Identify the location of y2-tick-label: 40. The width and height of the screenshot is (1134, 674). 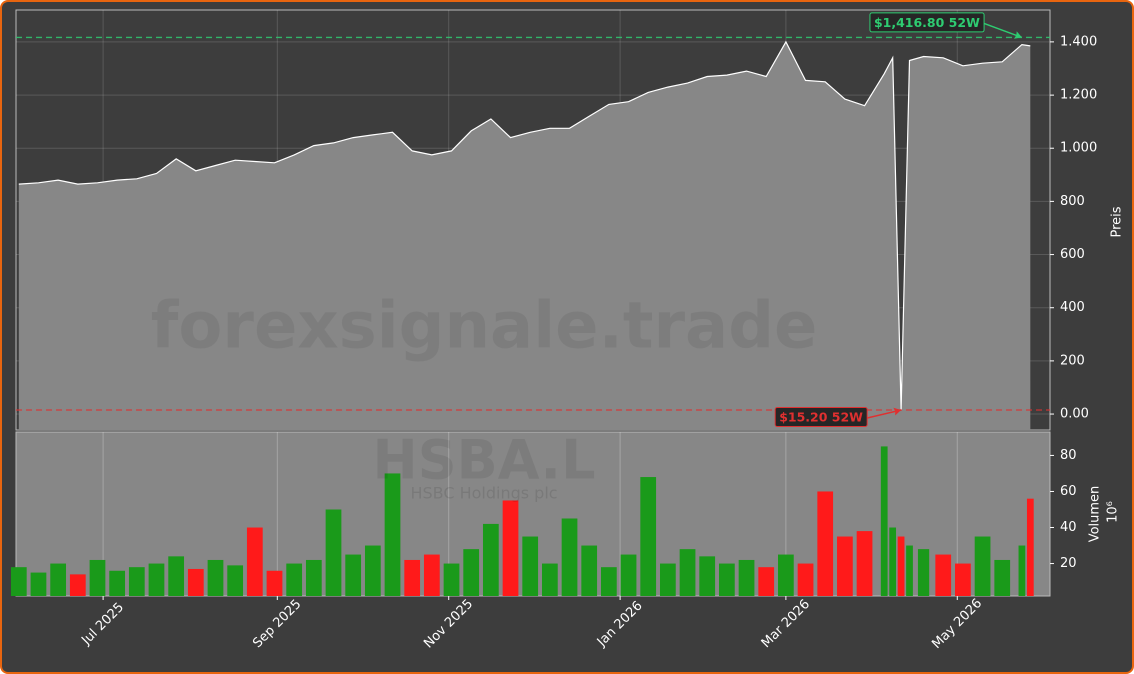
(1068, 527).